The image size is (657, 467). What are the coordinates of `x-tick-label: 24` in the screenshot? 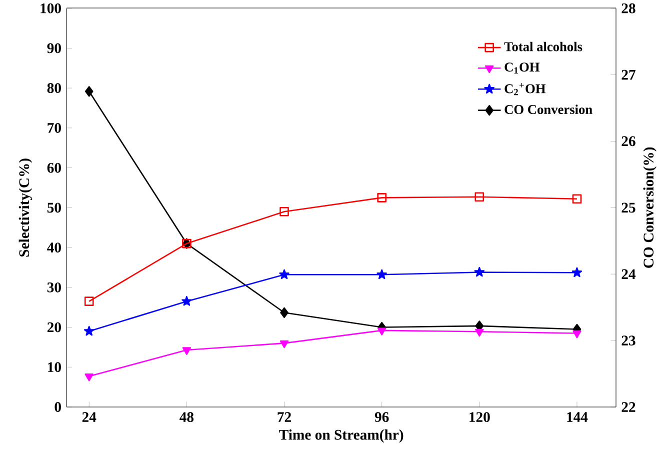 It's located at (89, 417).